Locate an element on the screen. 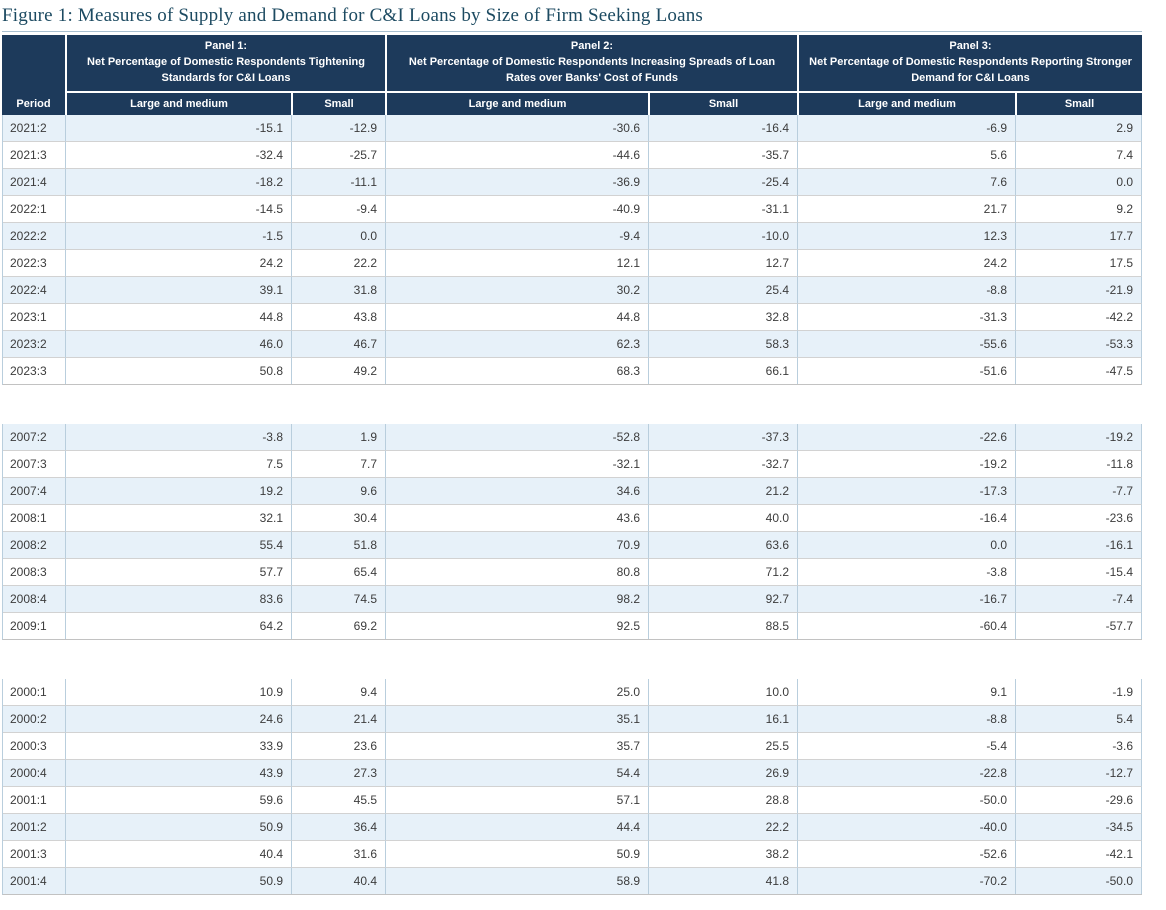 This screenshot has height=910, width=1166. value-cell: -16.1 is located at coordinates (1079, 545).